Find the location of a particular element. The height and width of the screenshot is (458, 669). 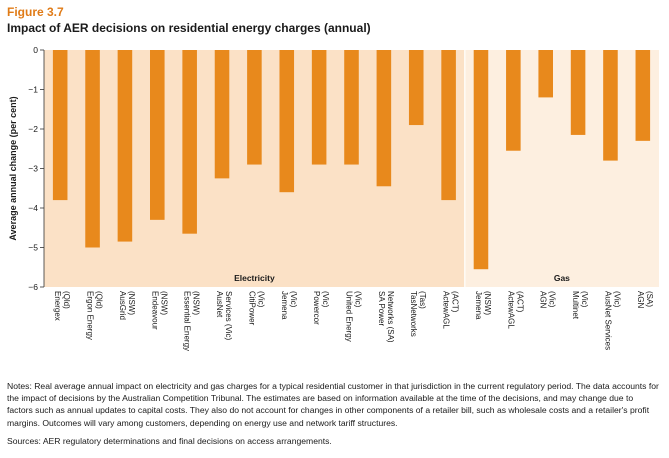

group-label: Electricity is located at coordinates (254, 278).